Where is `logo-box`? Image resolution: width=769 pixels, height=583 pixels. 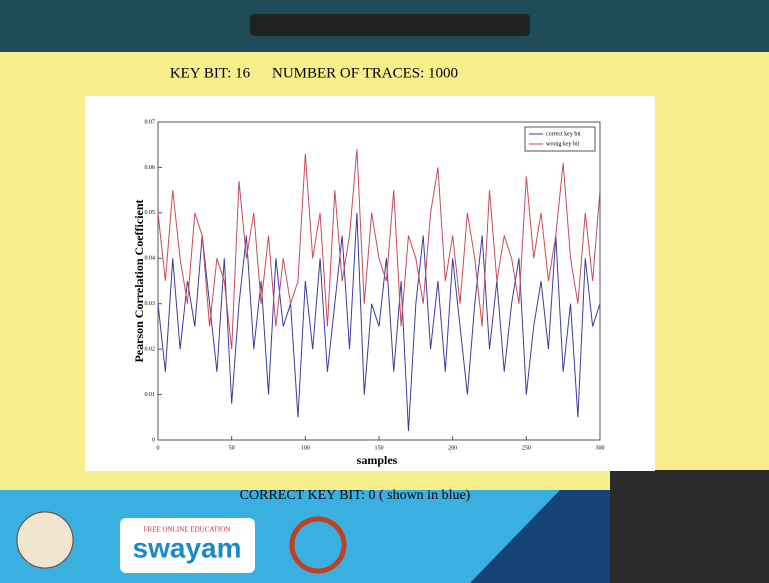
logo-box is located at coordinates (187, 545).